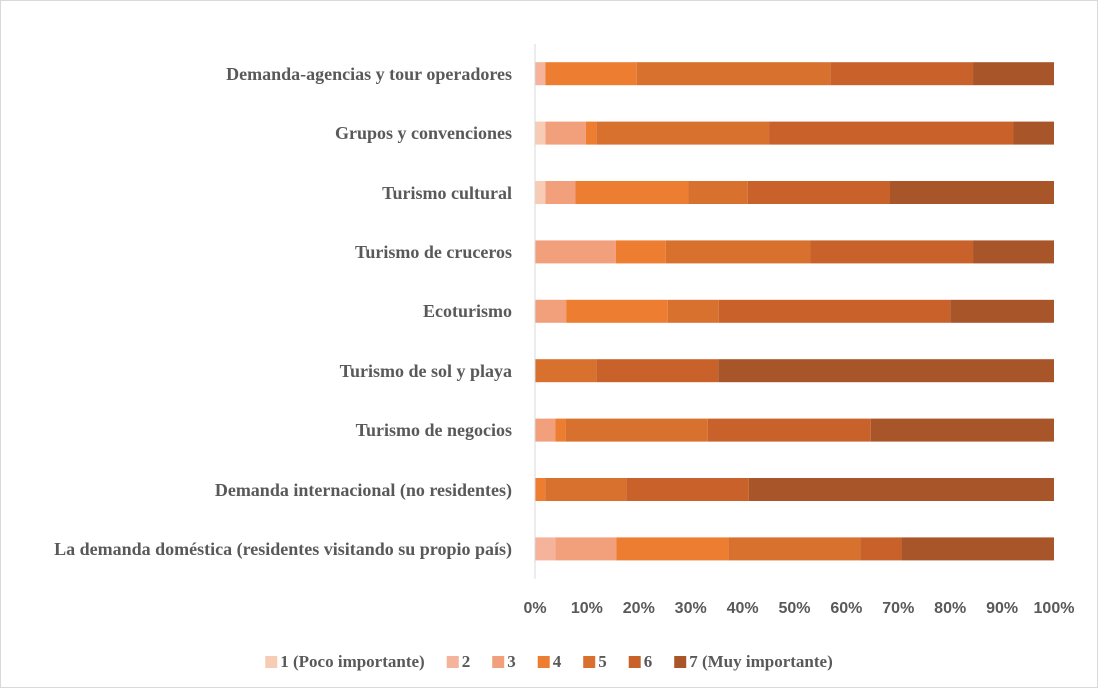 The height and width of the screenshot is (688, 1098). I want to click on x-tick-label: 70%, so click(898, 608).